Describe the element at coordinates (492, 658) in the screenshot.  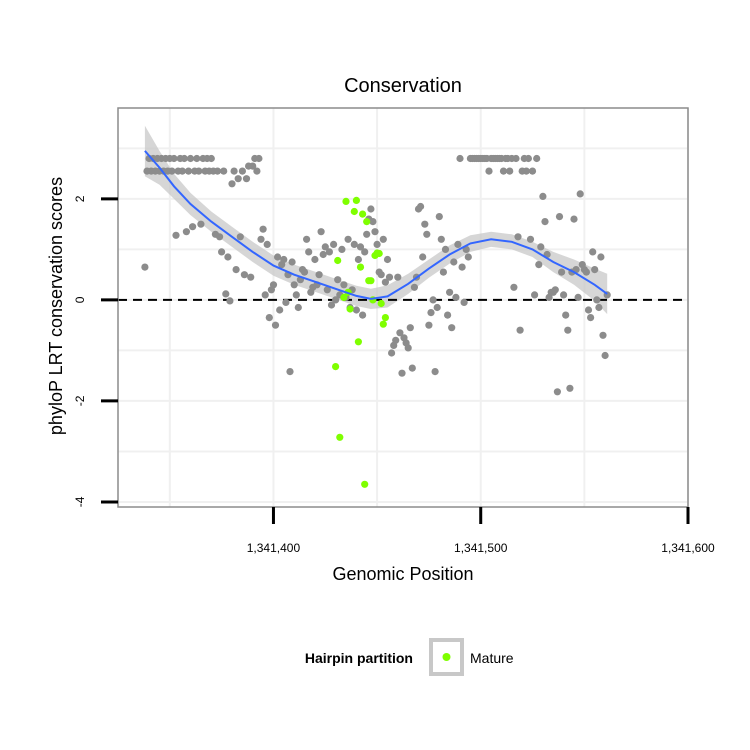
I see `legend-label-mature: Mature` at that location.